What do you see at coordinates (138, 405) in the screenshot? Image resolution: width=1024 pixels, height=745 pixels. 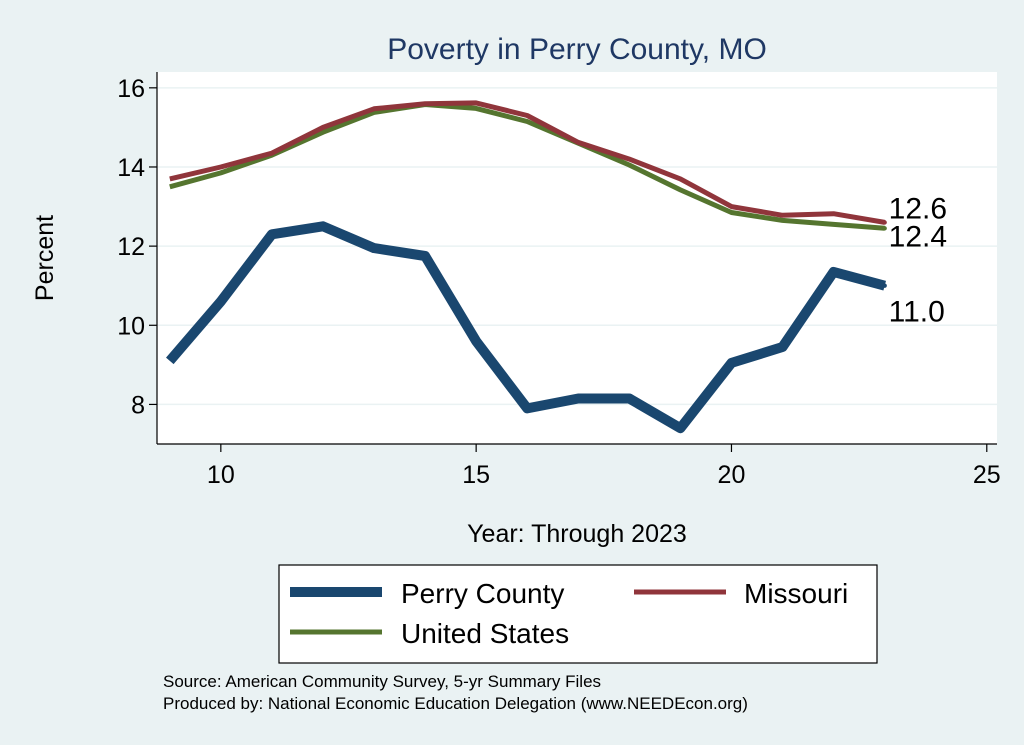 I see `y-tick-label-8: 8` at bounding box center [138, 405].